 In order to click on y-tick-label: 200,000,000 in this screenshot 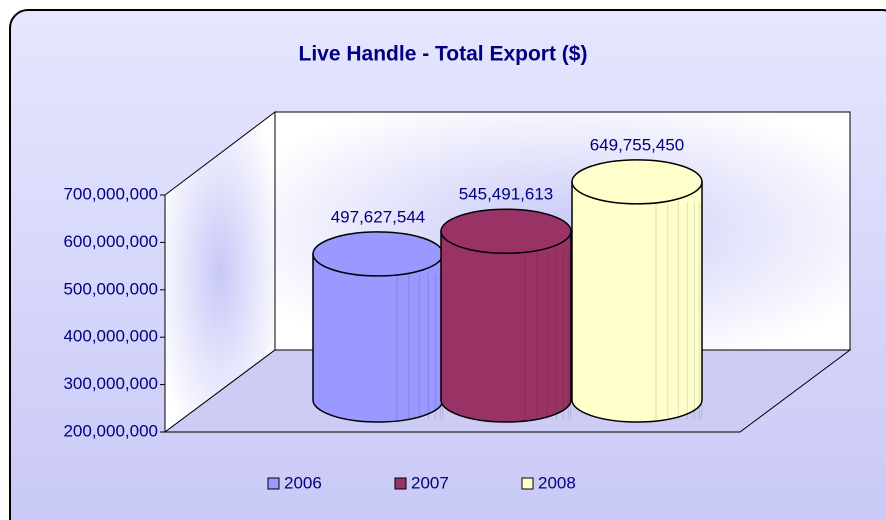, I will do `click(110, 430)`.